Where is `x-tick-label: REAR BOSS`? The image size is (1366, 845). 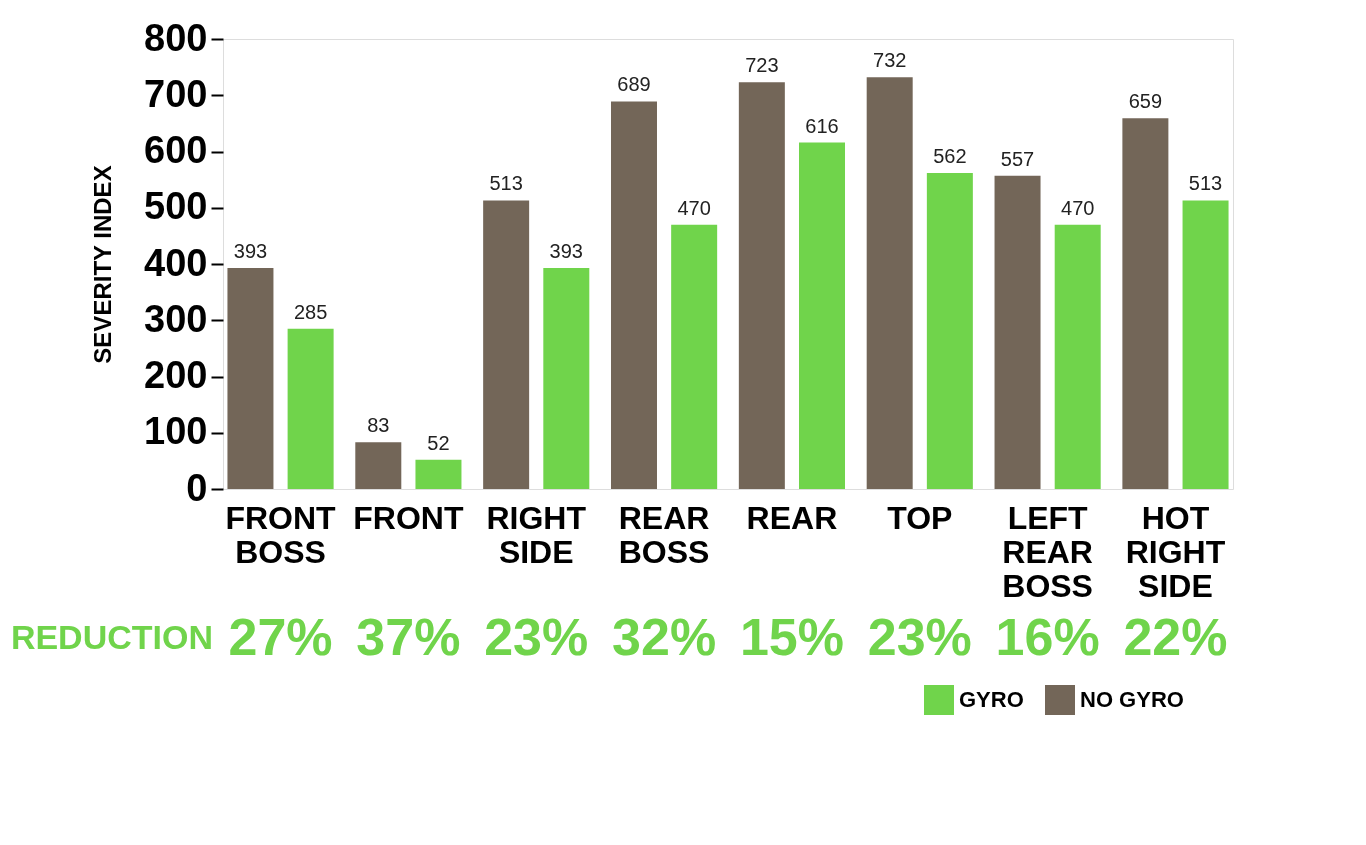 x-tick-label: REAR BOSS is located at coordinates (664, 534).